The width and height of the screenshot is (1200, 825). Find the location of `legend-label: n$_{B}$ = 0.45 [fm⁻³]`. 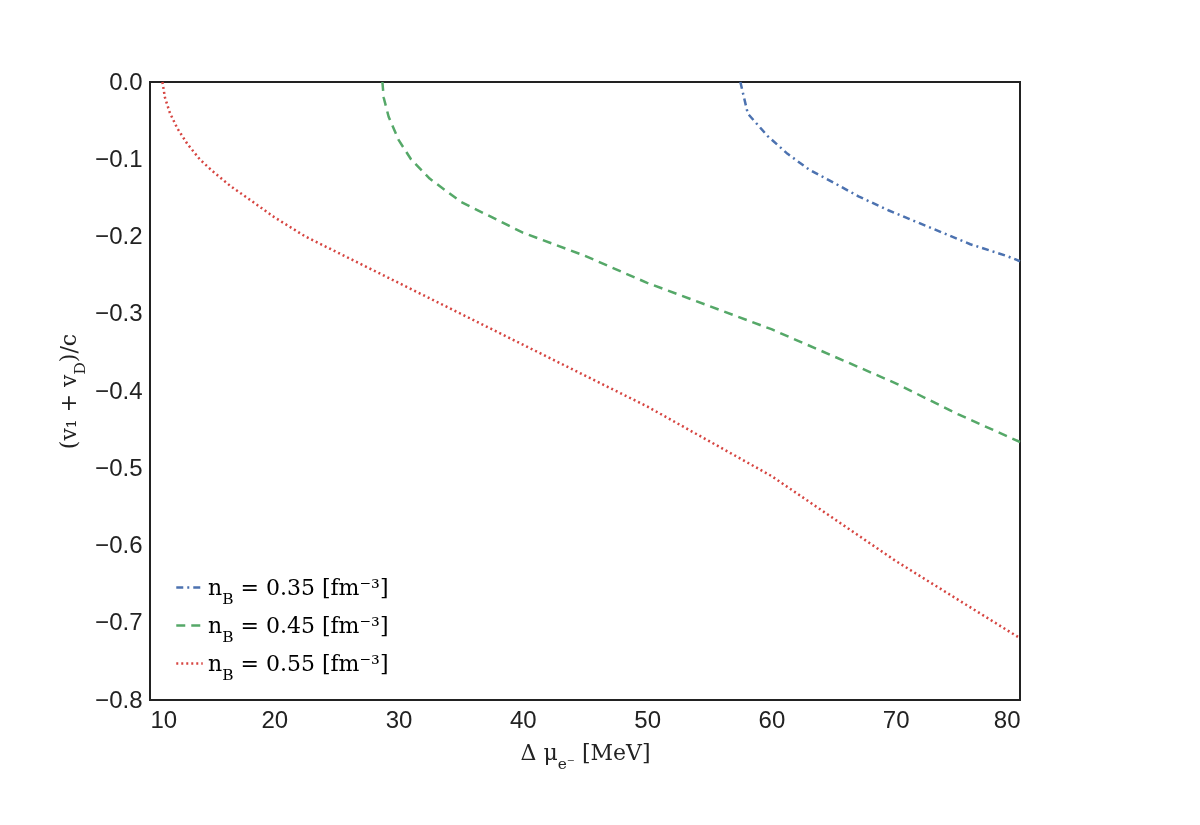

legend-label: n$_{B}$ = 0.45 [fm⁻³] is located at coordinates (298, 629).